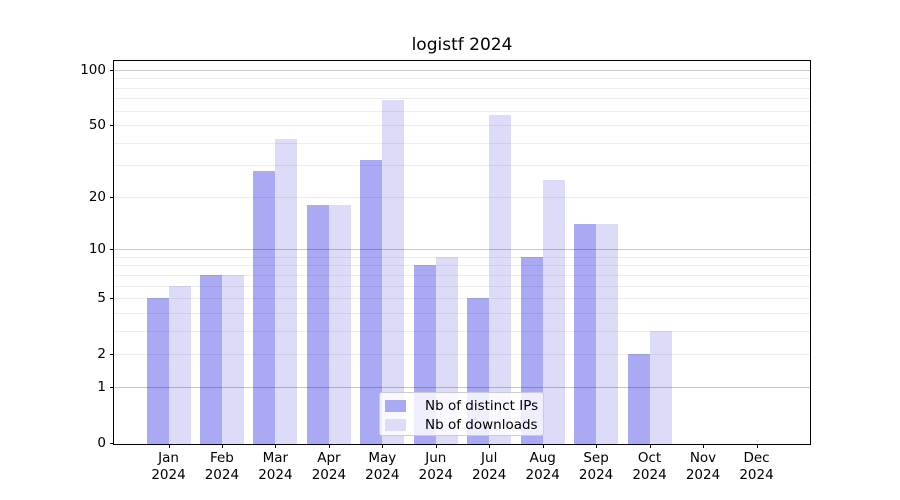 This screenshot has height=500, width=900. I want to click on bar-downloads-feb-2024, so click(232, 359).